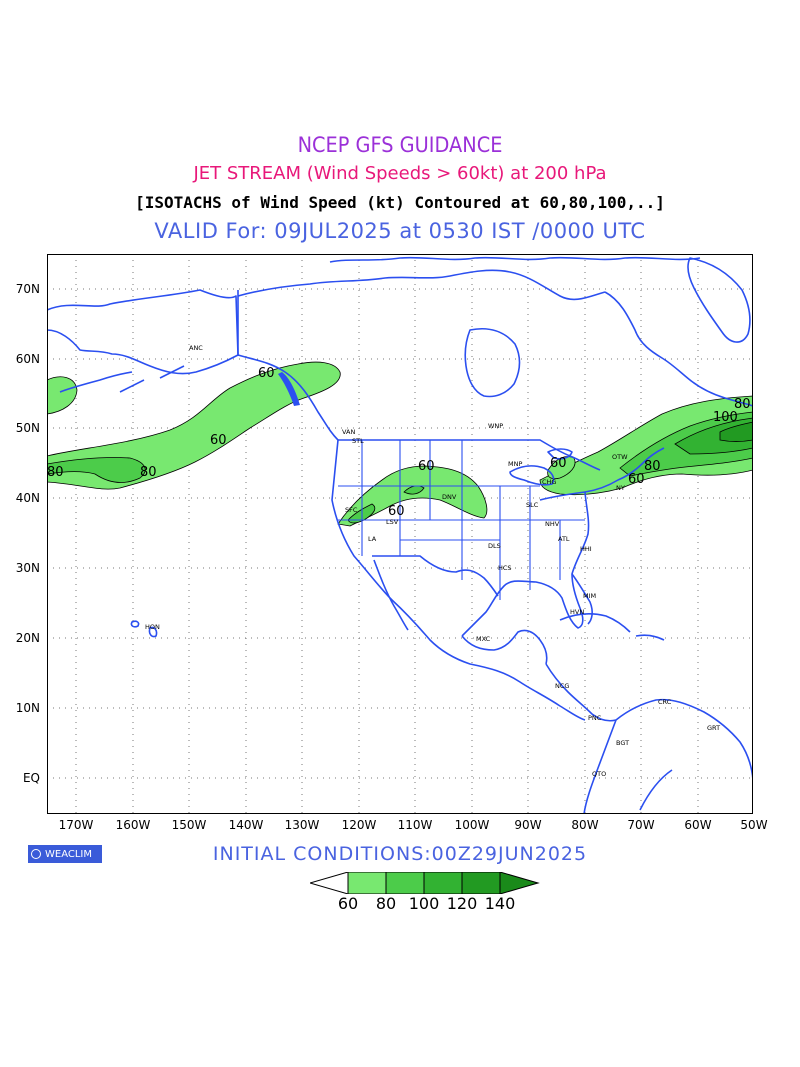 The height and width of the screenshot is (1067, 800). Describe the element at coordinates (494, 546) in the screenshot. I see `station-dls: DLS` at that location.